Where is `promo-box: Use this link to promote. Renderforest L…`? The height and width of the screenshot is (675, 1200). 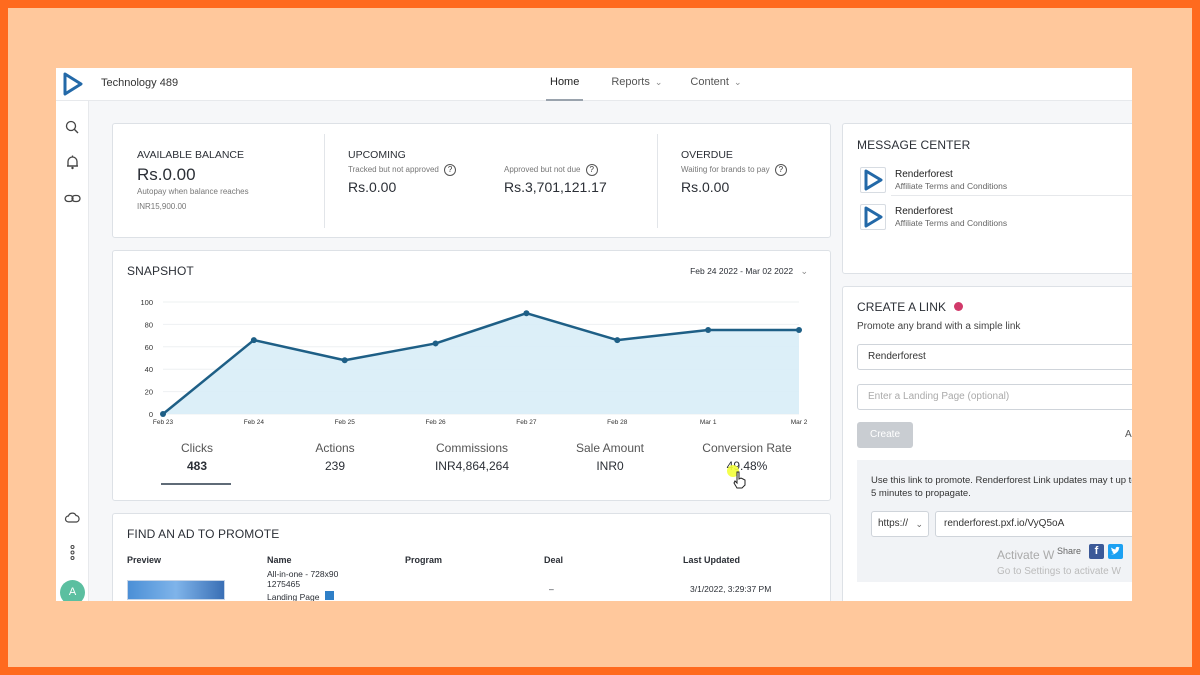
promo-box: Use this link to promote. Renderforest L… is located at coordinates (994, 521).